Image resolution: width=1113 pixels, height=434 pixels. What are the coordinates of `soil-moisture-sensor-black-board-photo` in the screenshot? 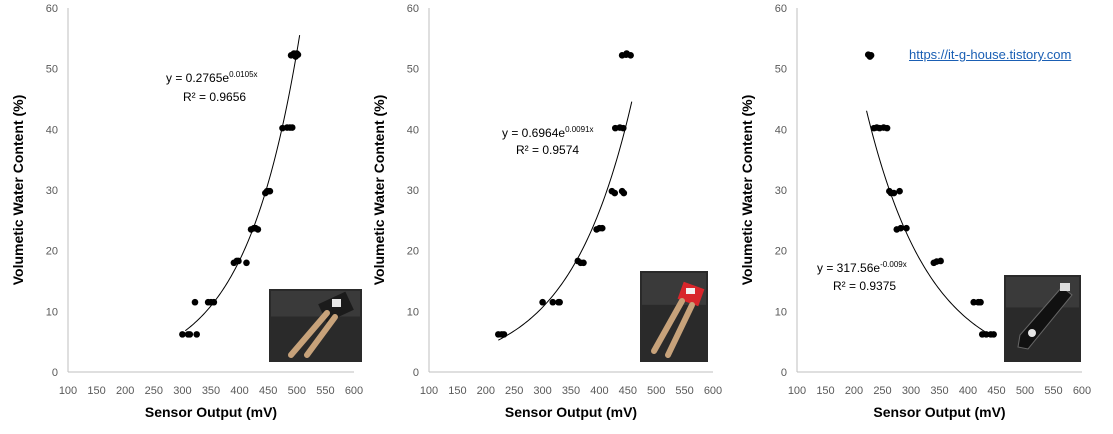 It's located at (315, 325).